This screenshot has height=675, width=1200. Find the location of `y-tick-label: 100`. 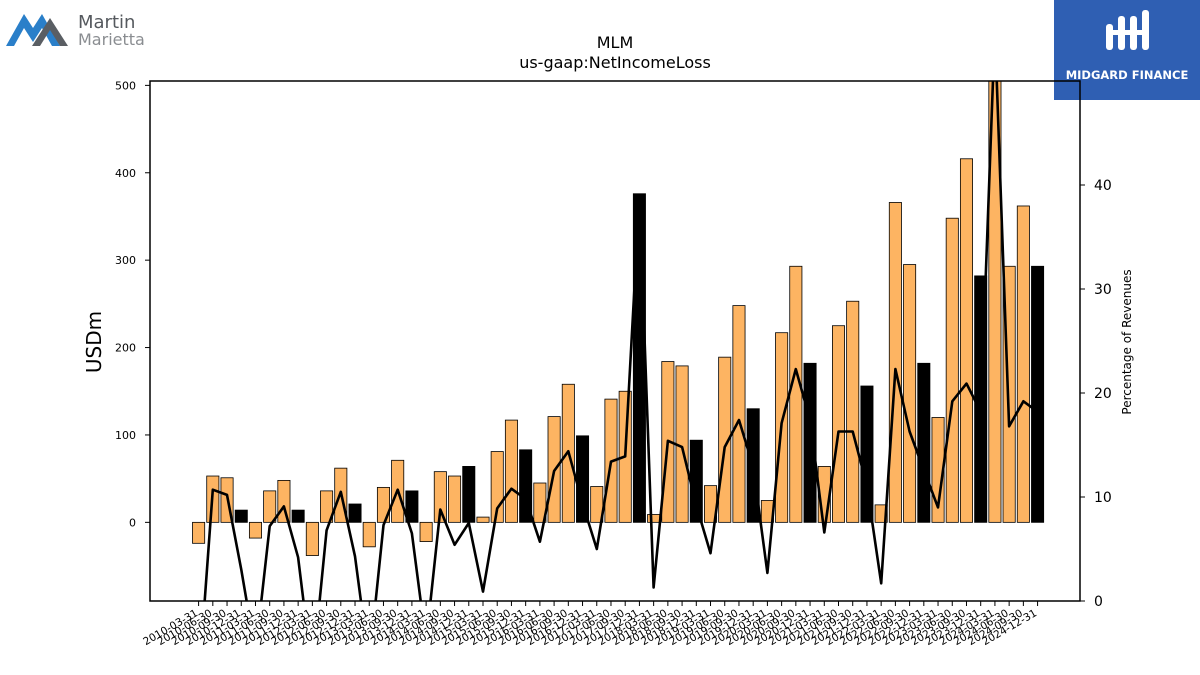

y-tick-label: 100 is located at coordinates (125, 435).